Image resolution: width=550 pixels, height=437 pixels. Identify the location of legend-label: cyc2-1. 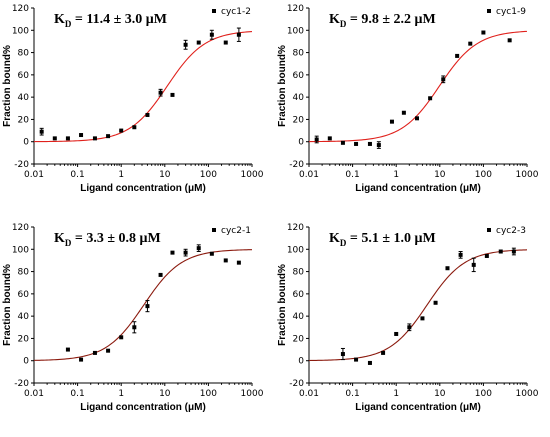
(236, 231).